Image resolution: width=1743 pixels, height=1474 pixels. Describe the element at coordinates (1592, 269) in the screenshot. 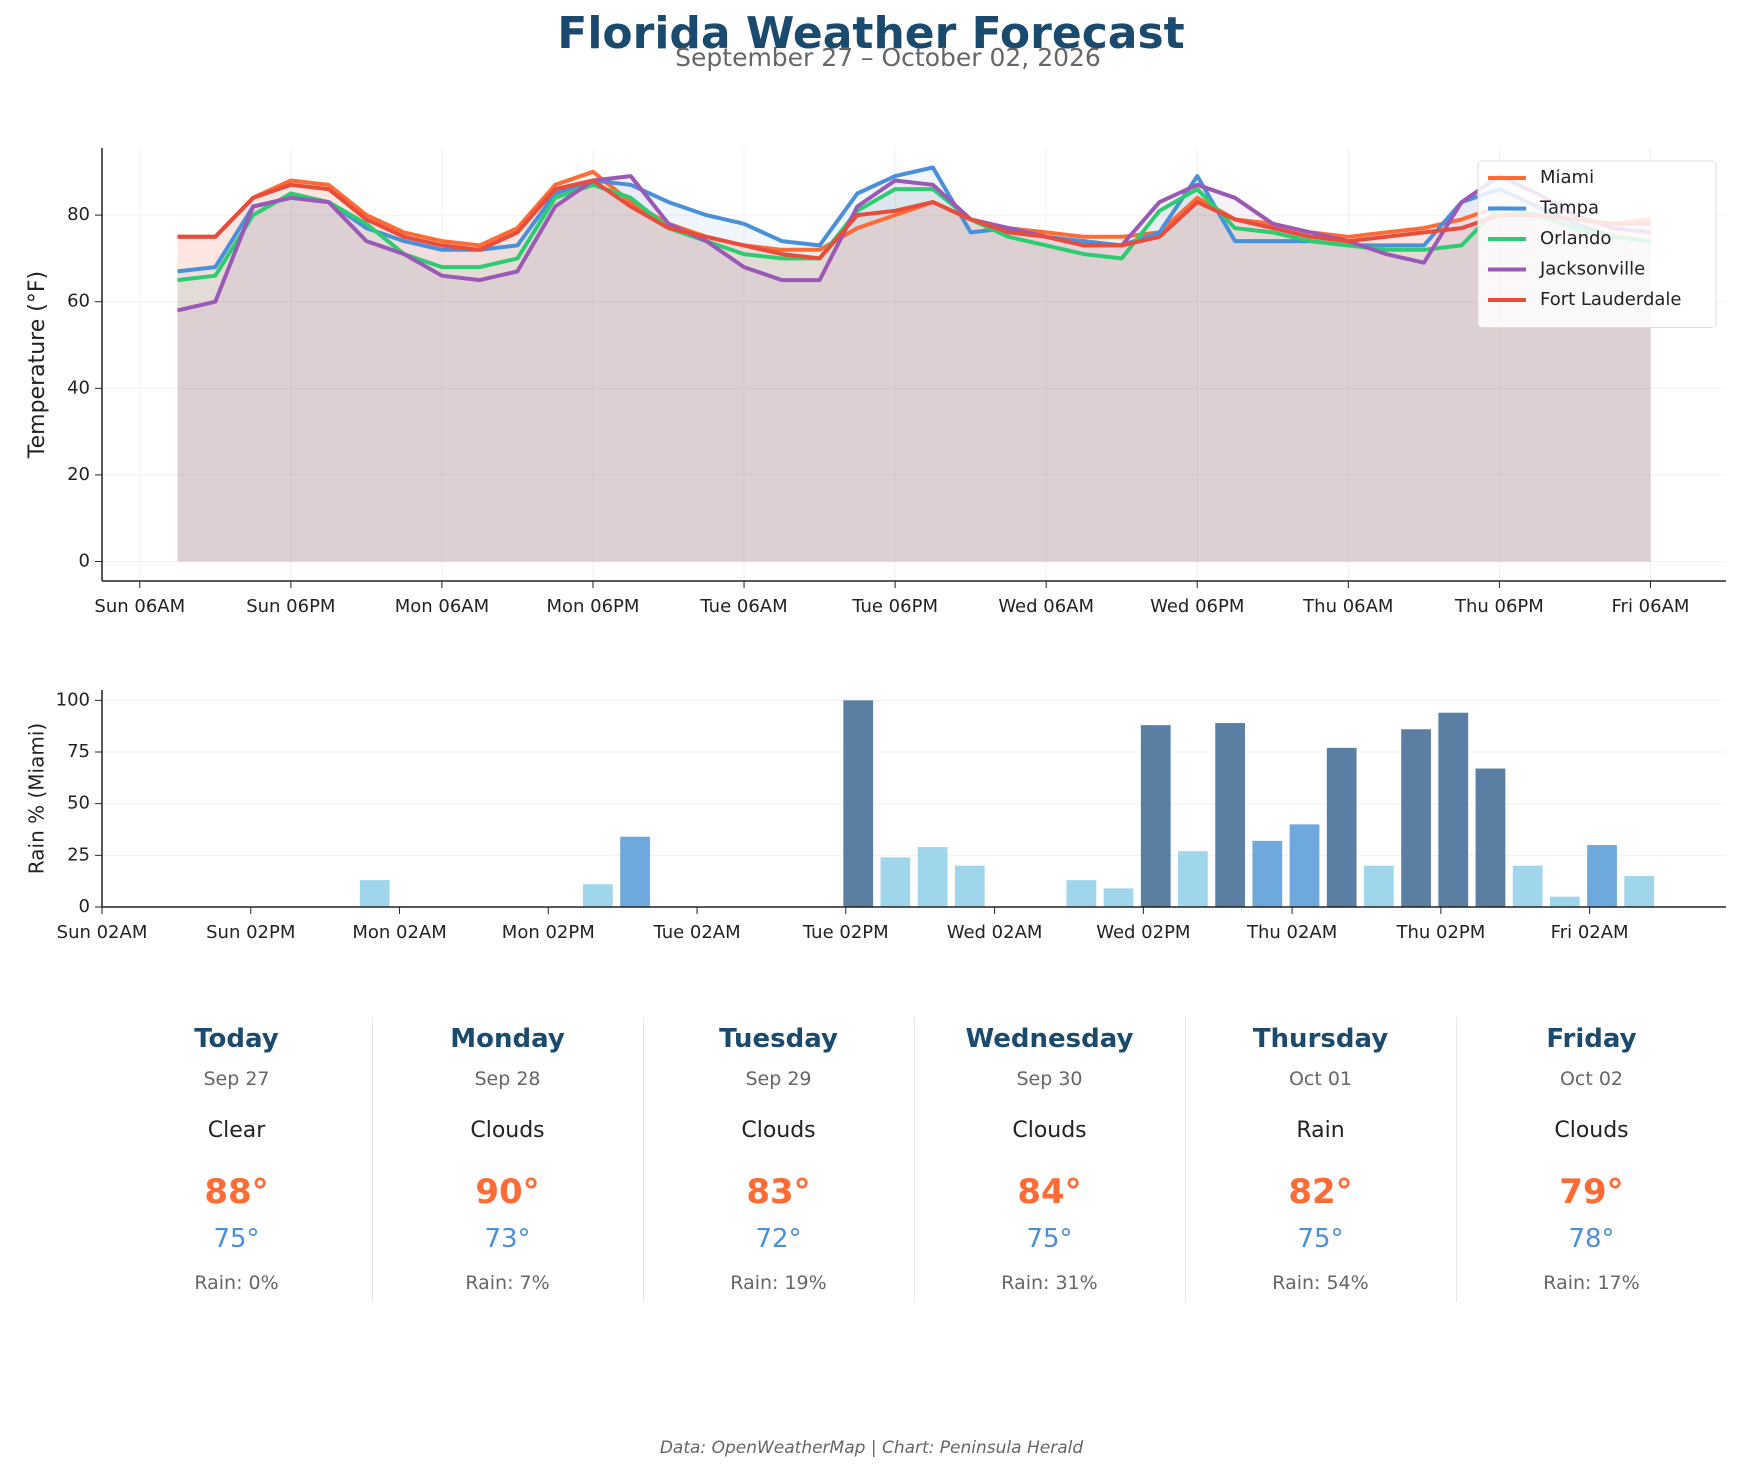

I see `legend-label: Jacksonville` at that location.